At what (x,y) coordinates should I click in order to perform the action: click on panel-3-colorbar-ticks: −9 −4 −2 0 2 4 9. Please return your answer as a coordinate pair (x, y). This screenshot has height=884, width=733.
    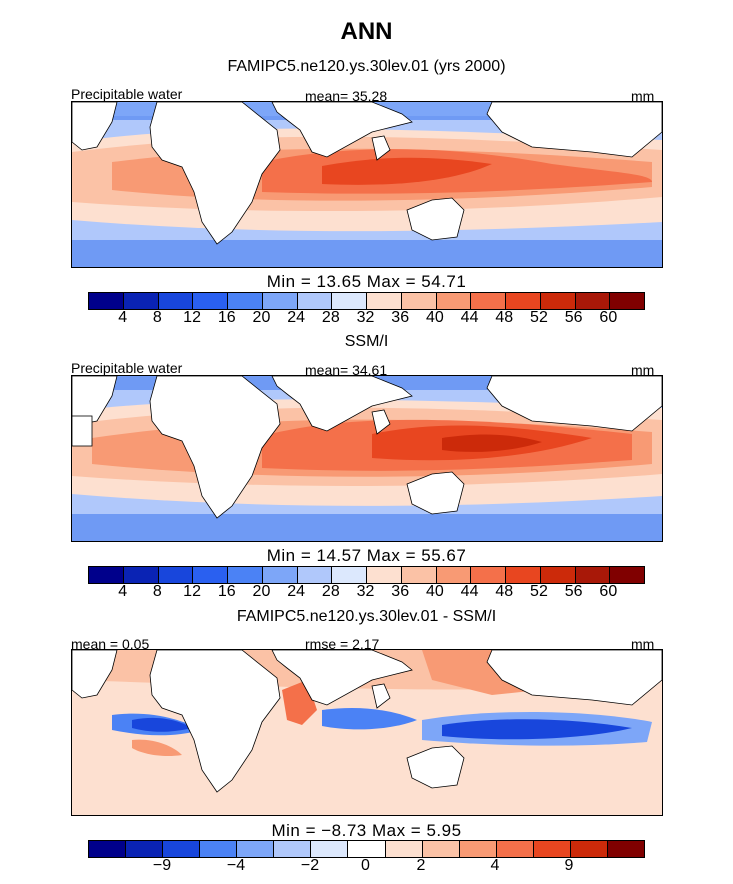
    Looking at the image, I should click on (366, 867).